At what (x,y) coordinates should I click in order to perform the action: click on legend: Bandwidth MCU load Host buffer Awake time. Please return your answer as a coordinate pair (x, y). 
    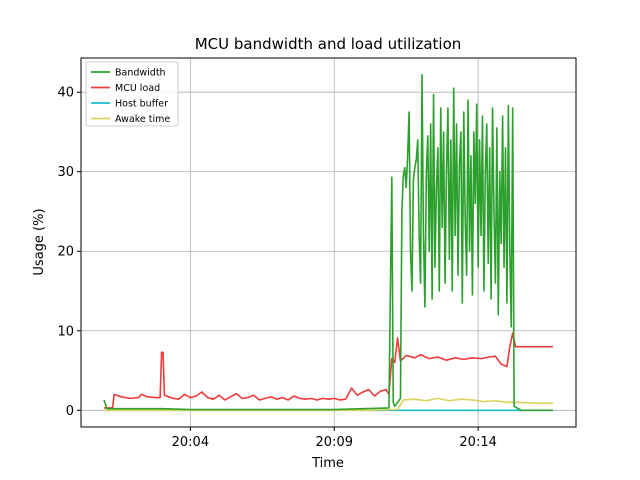
    Looking at the image, I should click on (132, 94).